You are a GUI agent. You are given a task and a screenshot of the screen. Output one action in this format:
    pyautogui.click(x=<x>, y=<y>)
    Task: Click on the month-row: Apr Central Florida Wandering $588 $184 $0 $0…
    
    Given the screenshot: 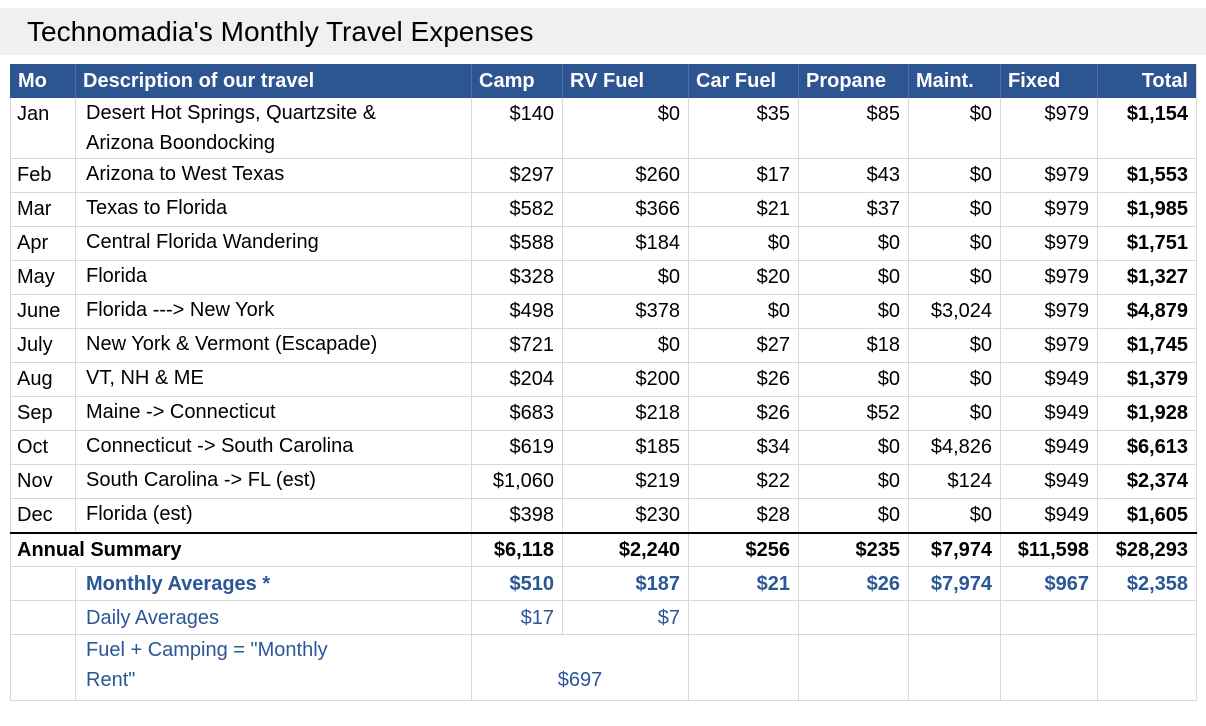 What is the action you would take?
    pyautogui.click(x=603, y=243)
    